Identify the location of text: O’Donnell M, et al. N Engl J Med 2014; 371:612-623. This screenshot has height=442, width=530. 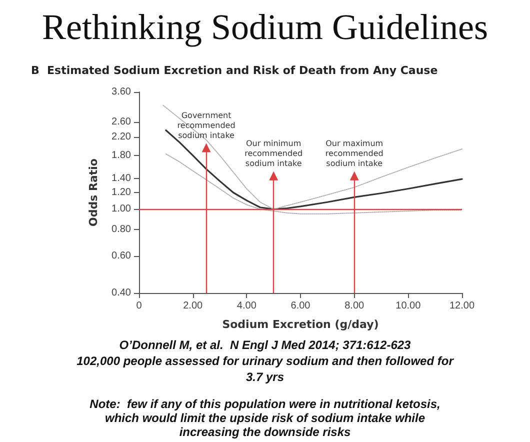
(265, 345).